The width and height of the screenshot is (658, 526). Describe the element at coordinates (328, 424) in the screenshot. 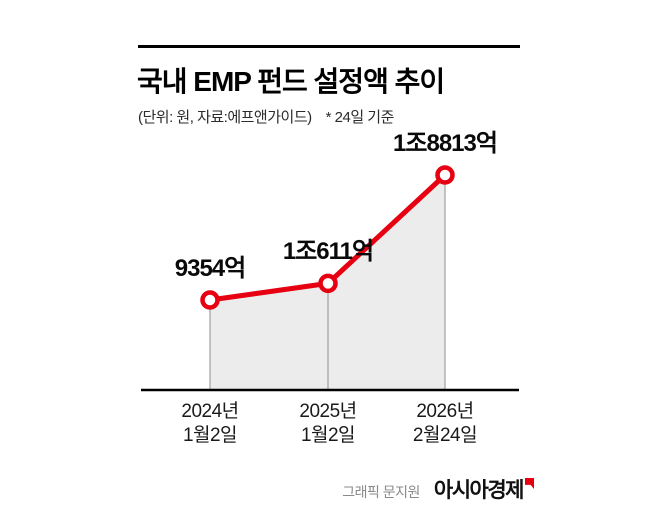

I see `x-tick-2025: 2025년 1월2일` at that location.